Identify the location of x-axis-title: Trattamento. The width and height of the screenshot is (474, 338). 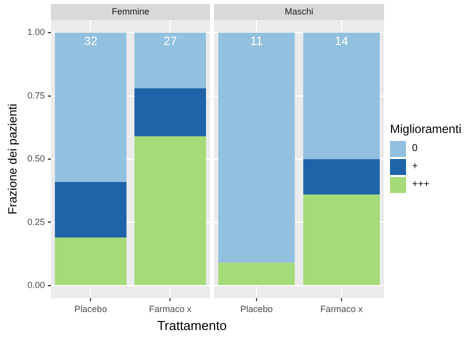
(192, 325).